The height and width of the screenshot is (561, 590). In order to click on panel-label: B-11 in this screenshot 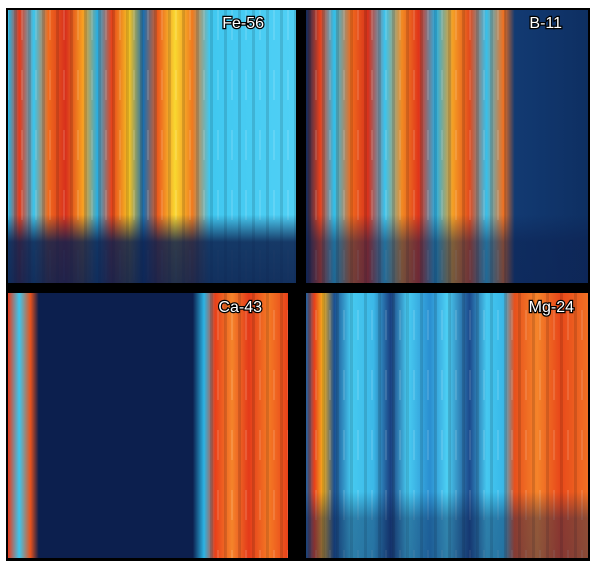, I will do `click(545, 23)`.